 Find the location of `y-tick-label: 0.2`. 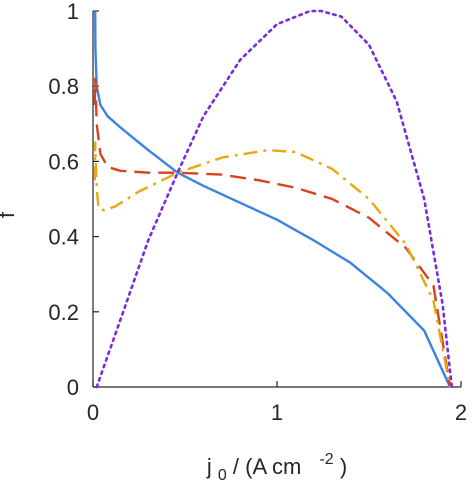

y-tick-label: 0.2 is located at coordinates (63, 312).